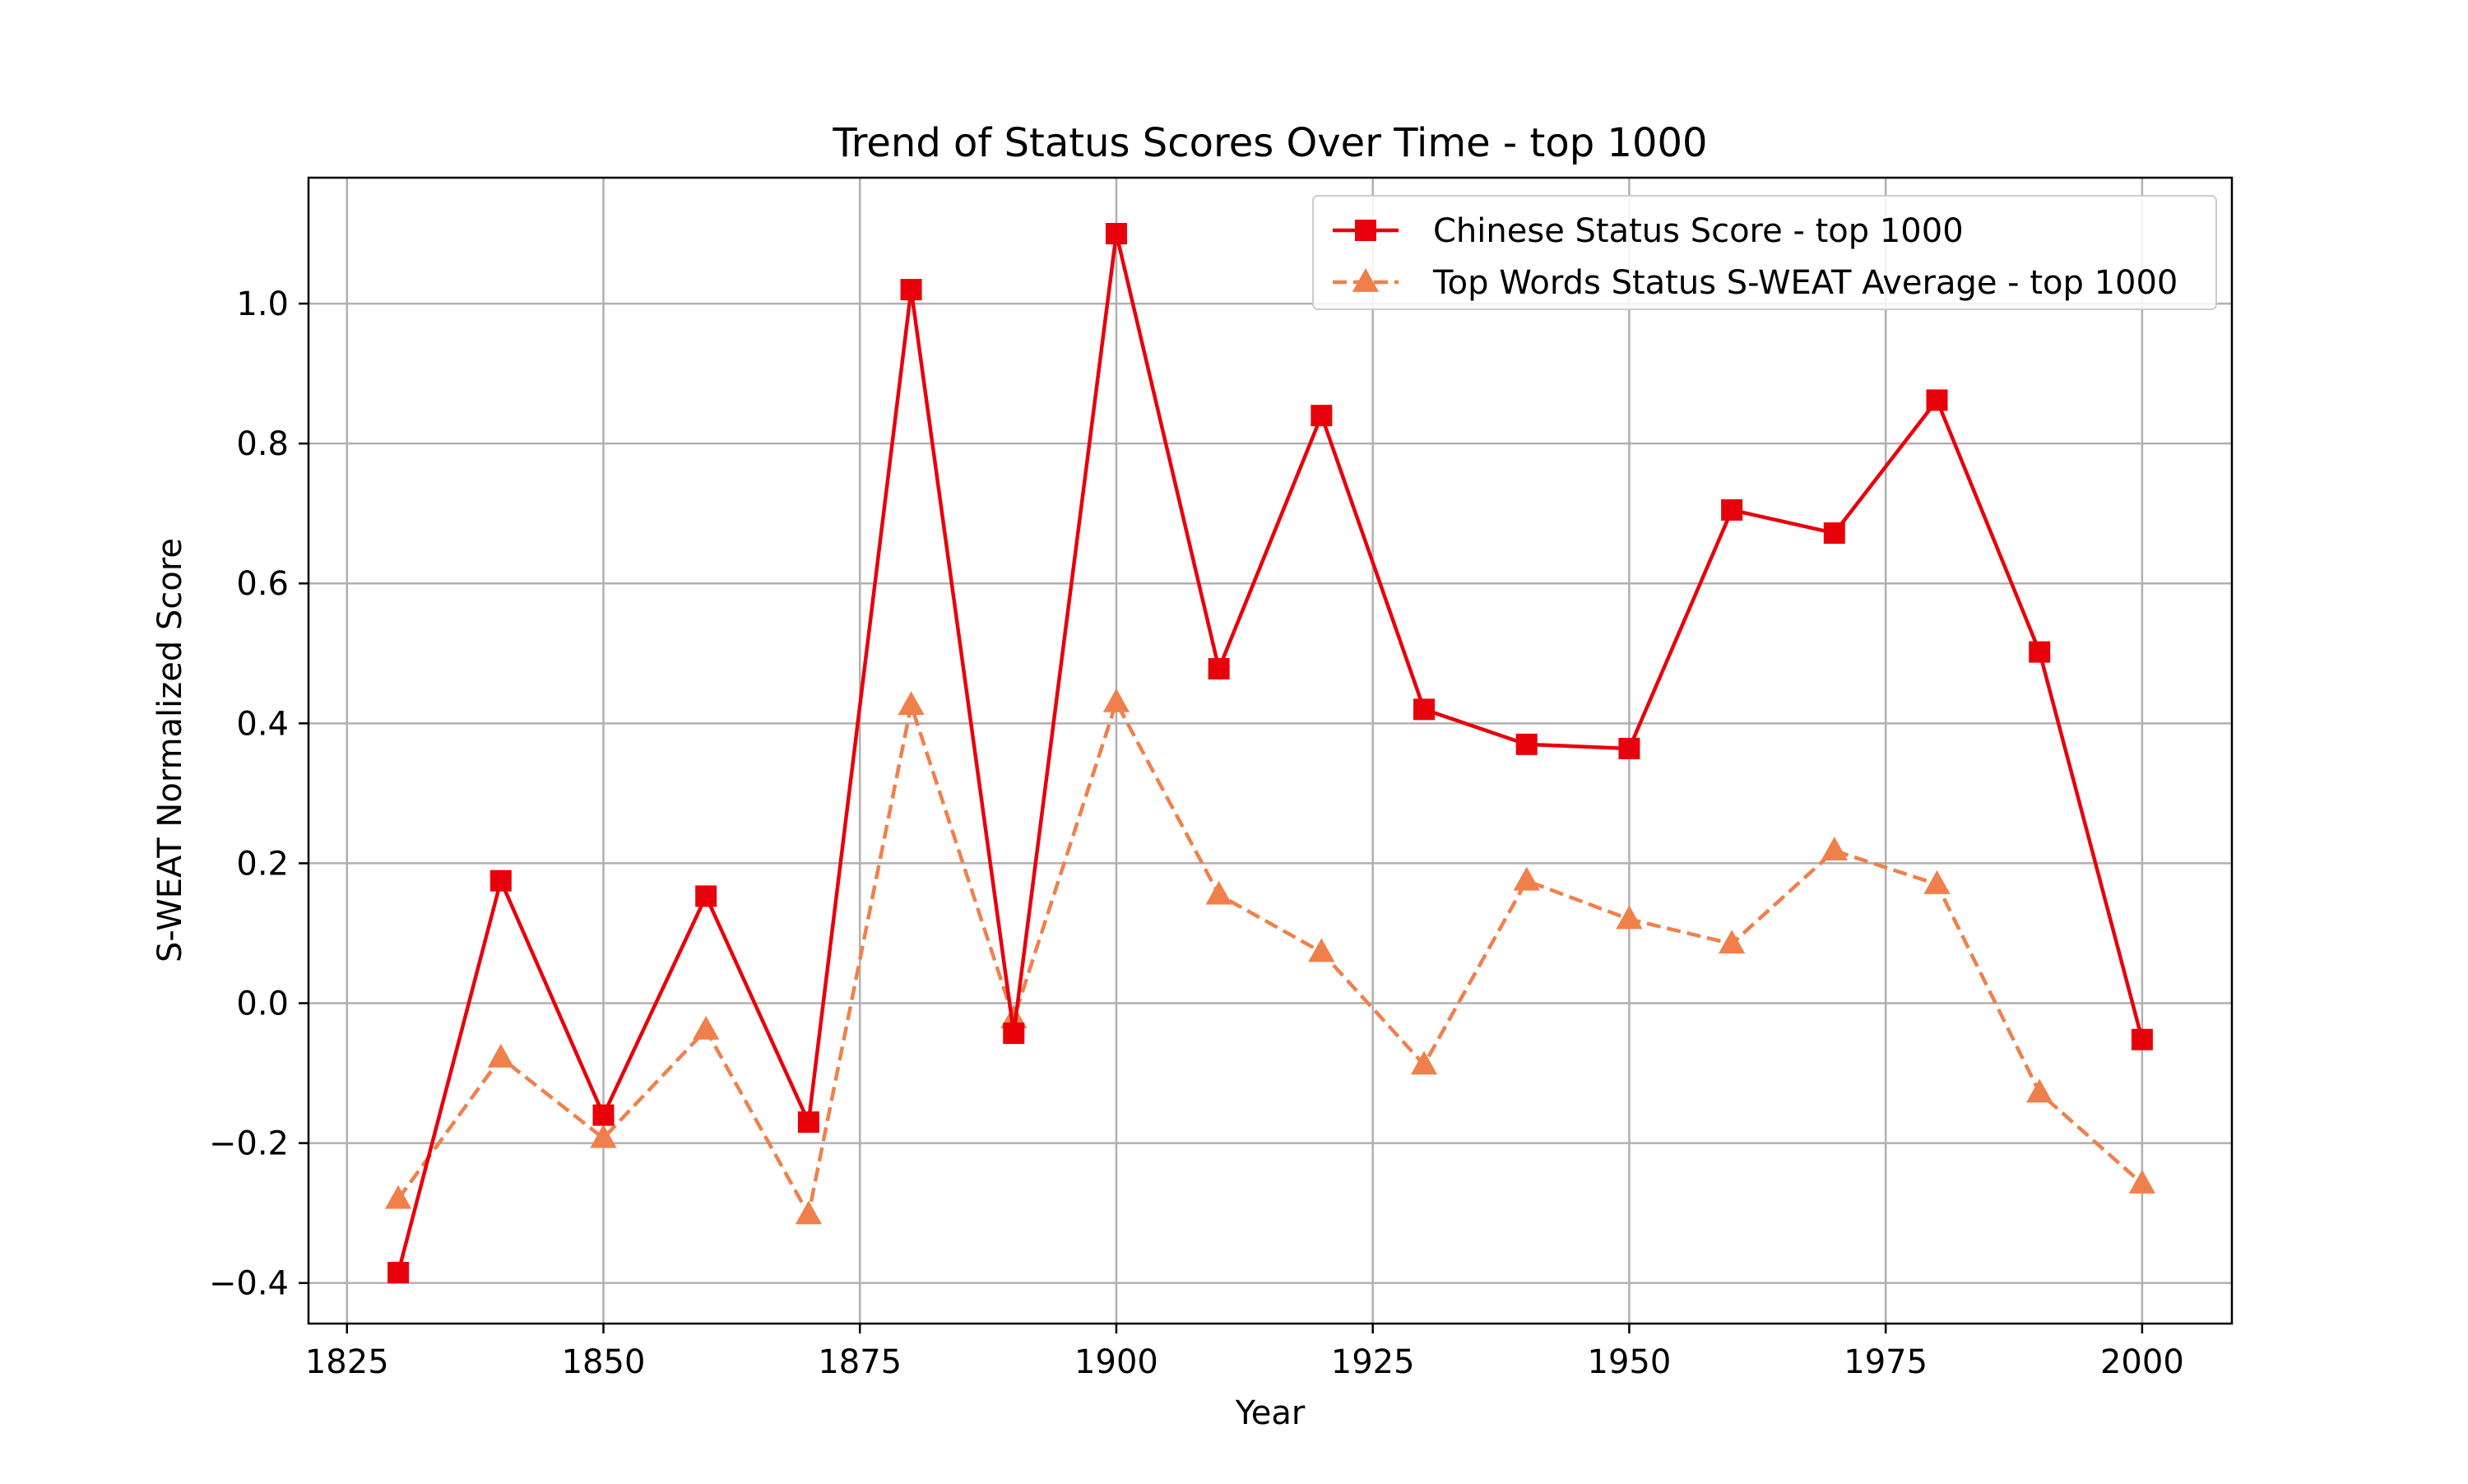 The height and width of the screenshot is (1484, 2468). What do you see at coordinates (262, 304) in the screenshot?
I see `y-tick-label: 1.0` at bounding box center [262, 304].